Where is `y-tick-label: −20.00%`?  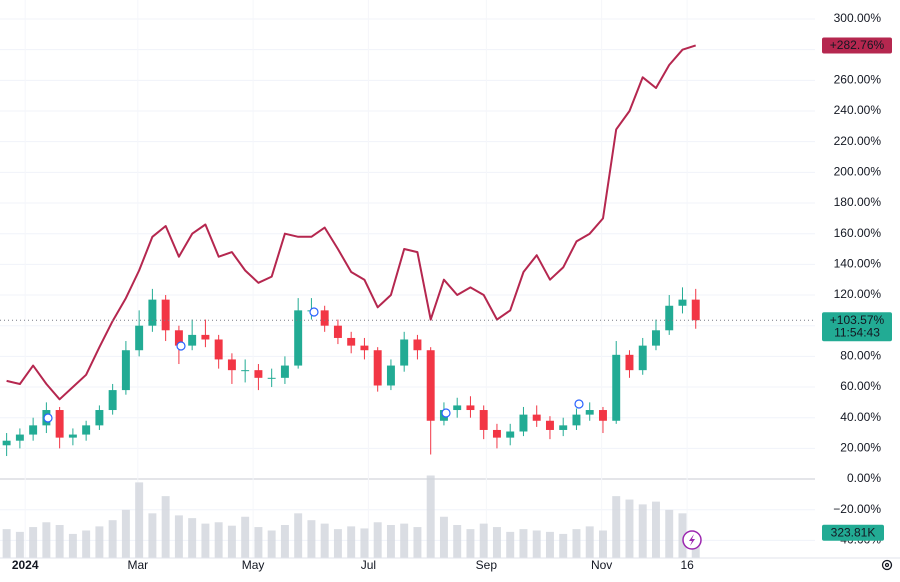 y-tick-label: −20.00% is located at coordinates (857, 509).